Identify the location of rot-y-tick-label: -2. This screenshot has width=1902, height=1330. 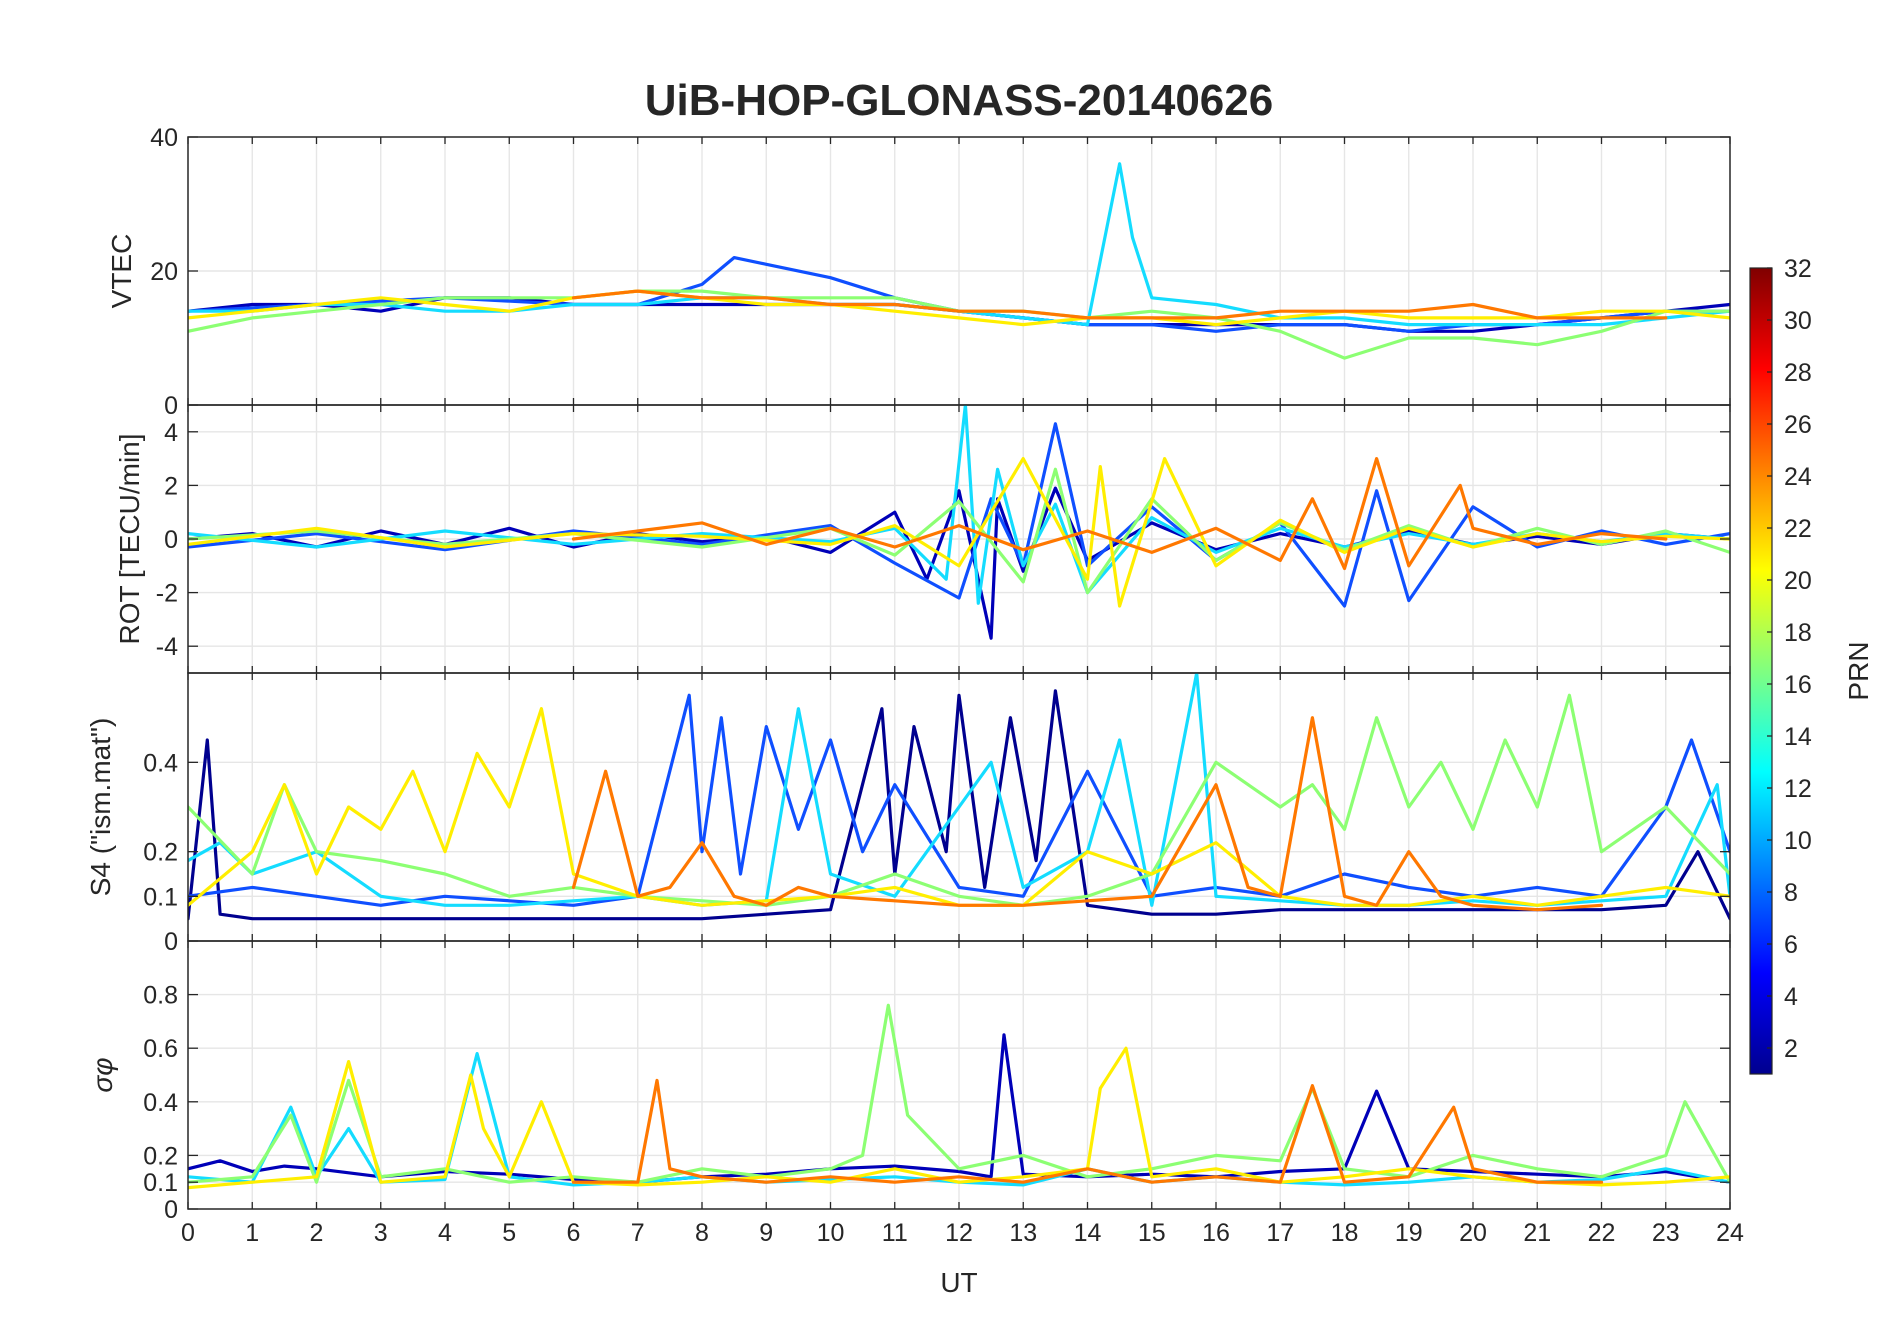
(167, 594).